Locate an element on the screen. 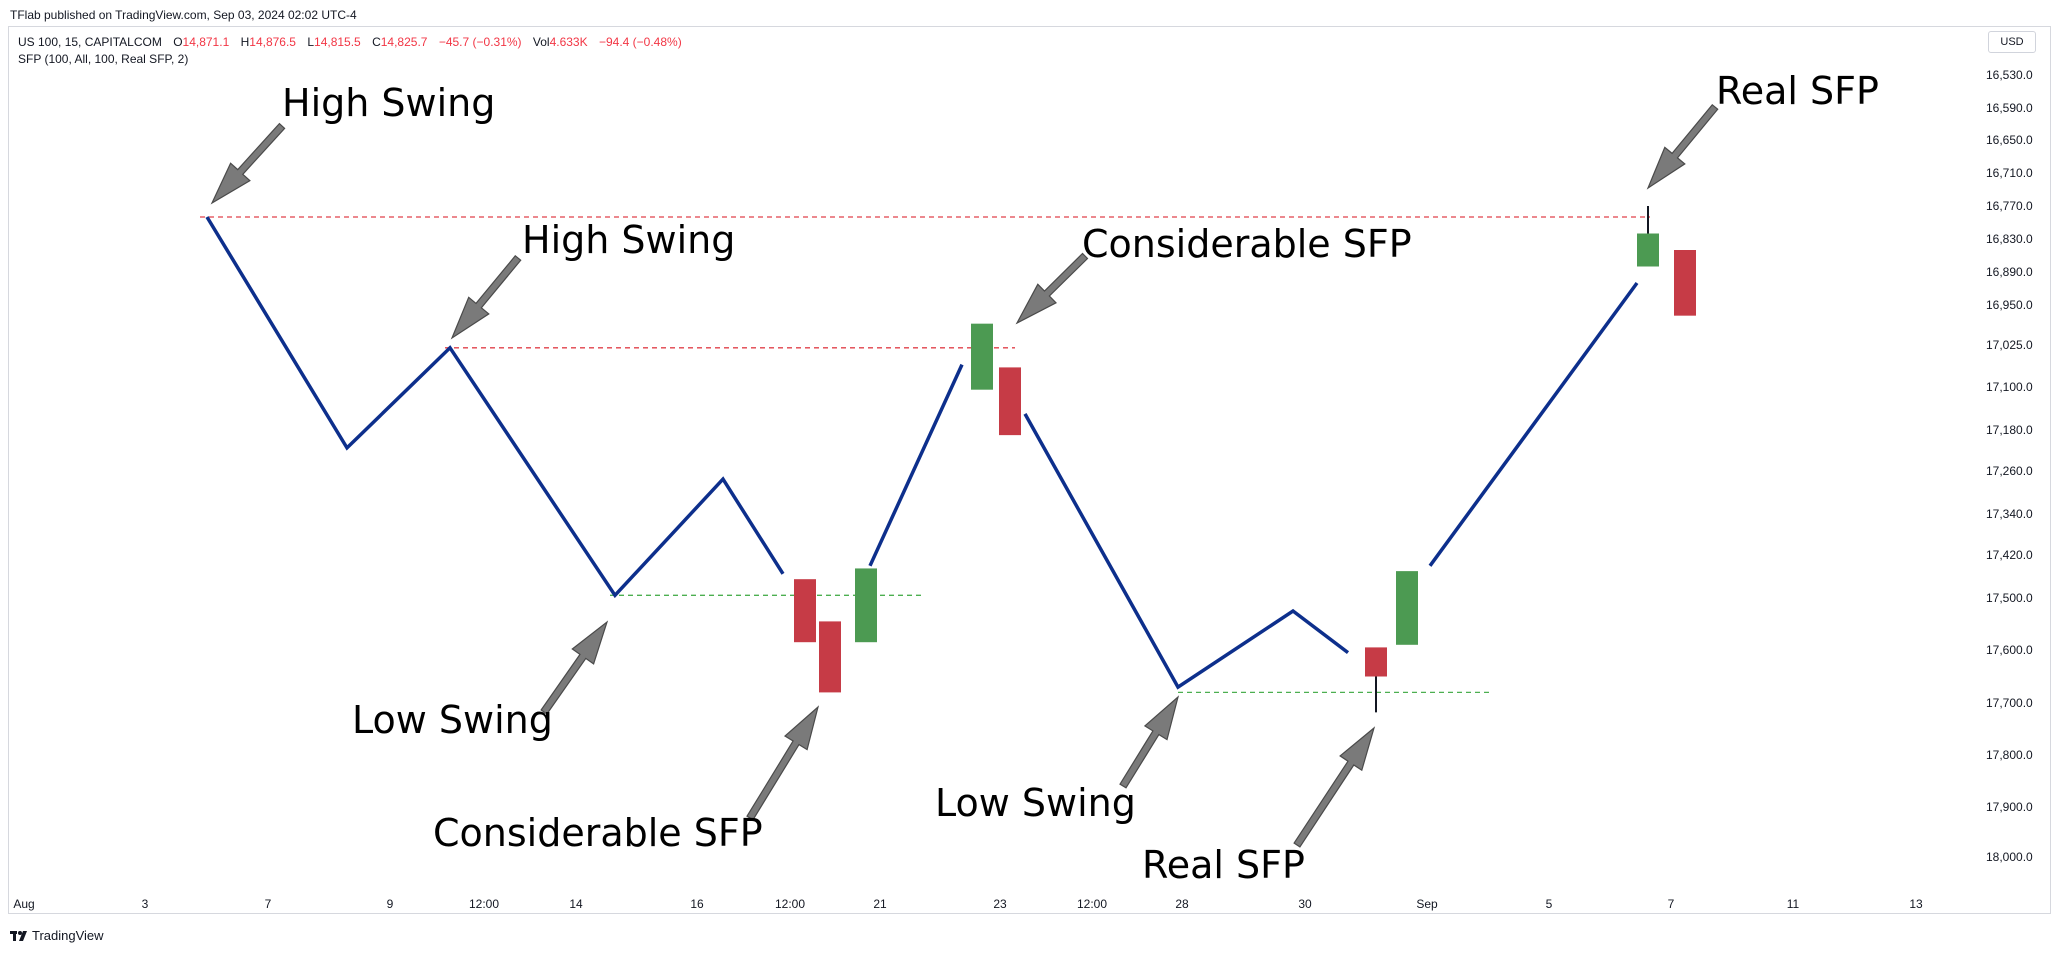 The width and height of the screenshot is (2059, 953). price-tick-label: 17,100.0 is located at coordinates (2009, 387).